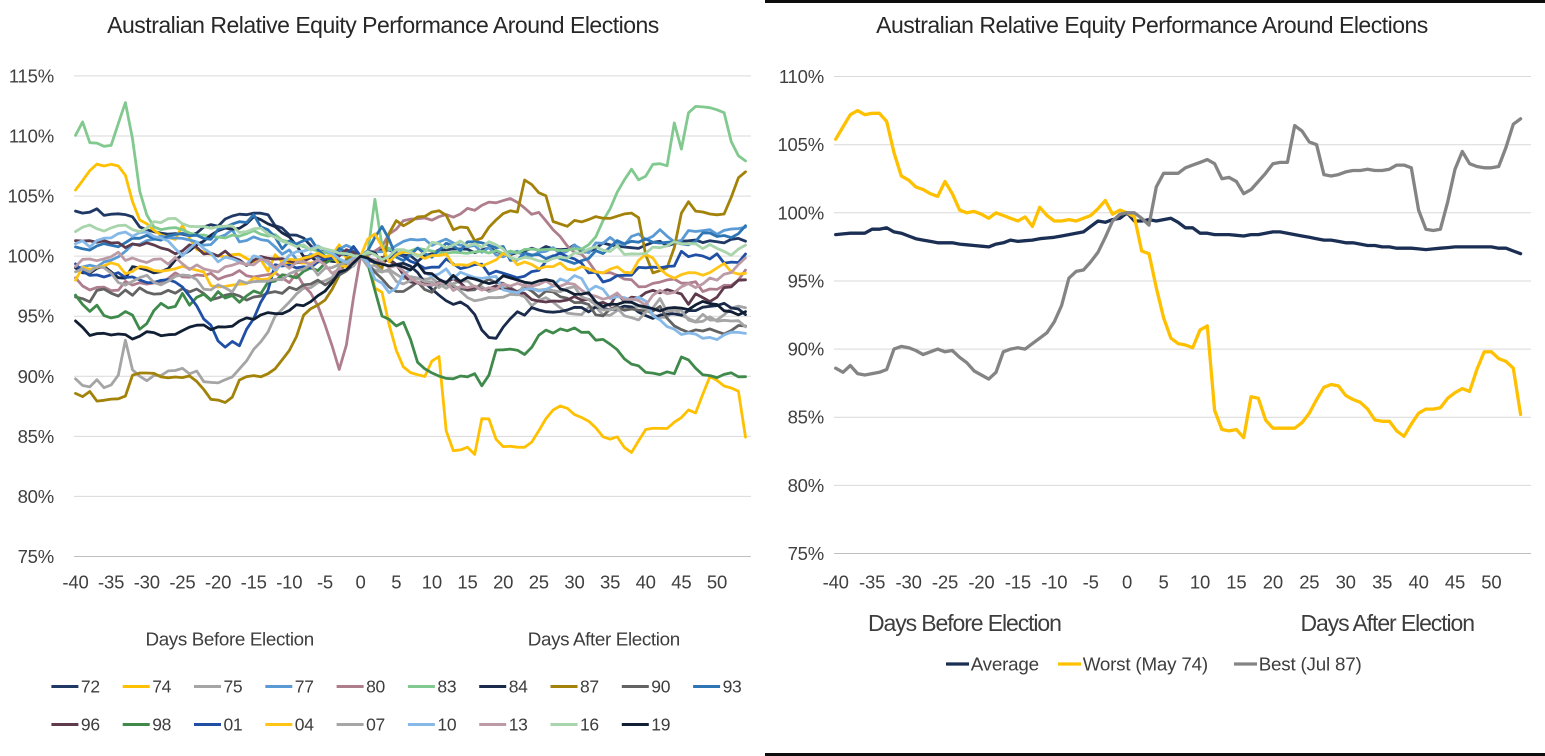  What do you see at coordinates (304, 725) in the screenshot?
I see `svg-text: 04` at bounding box center [304, 725].